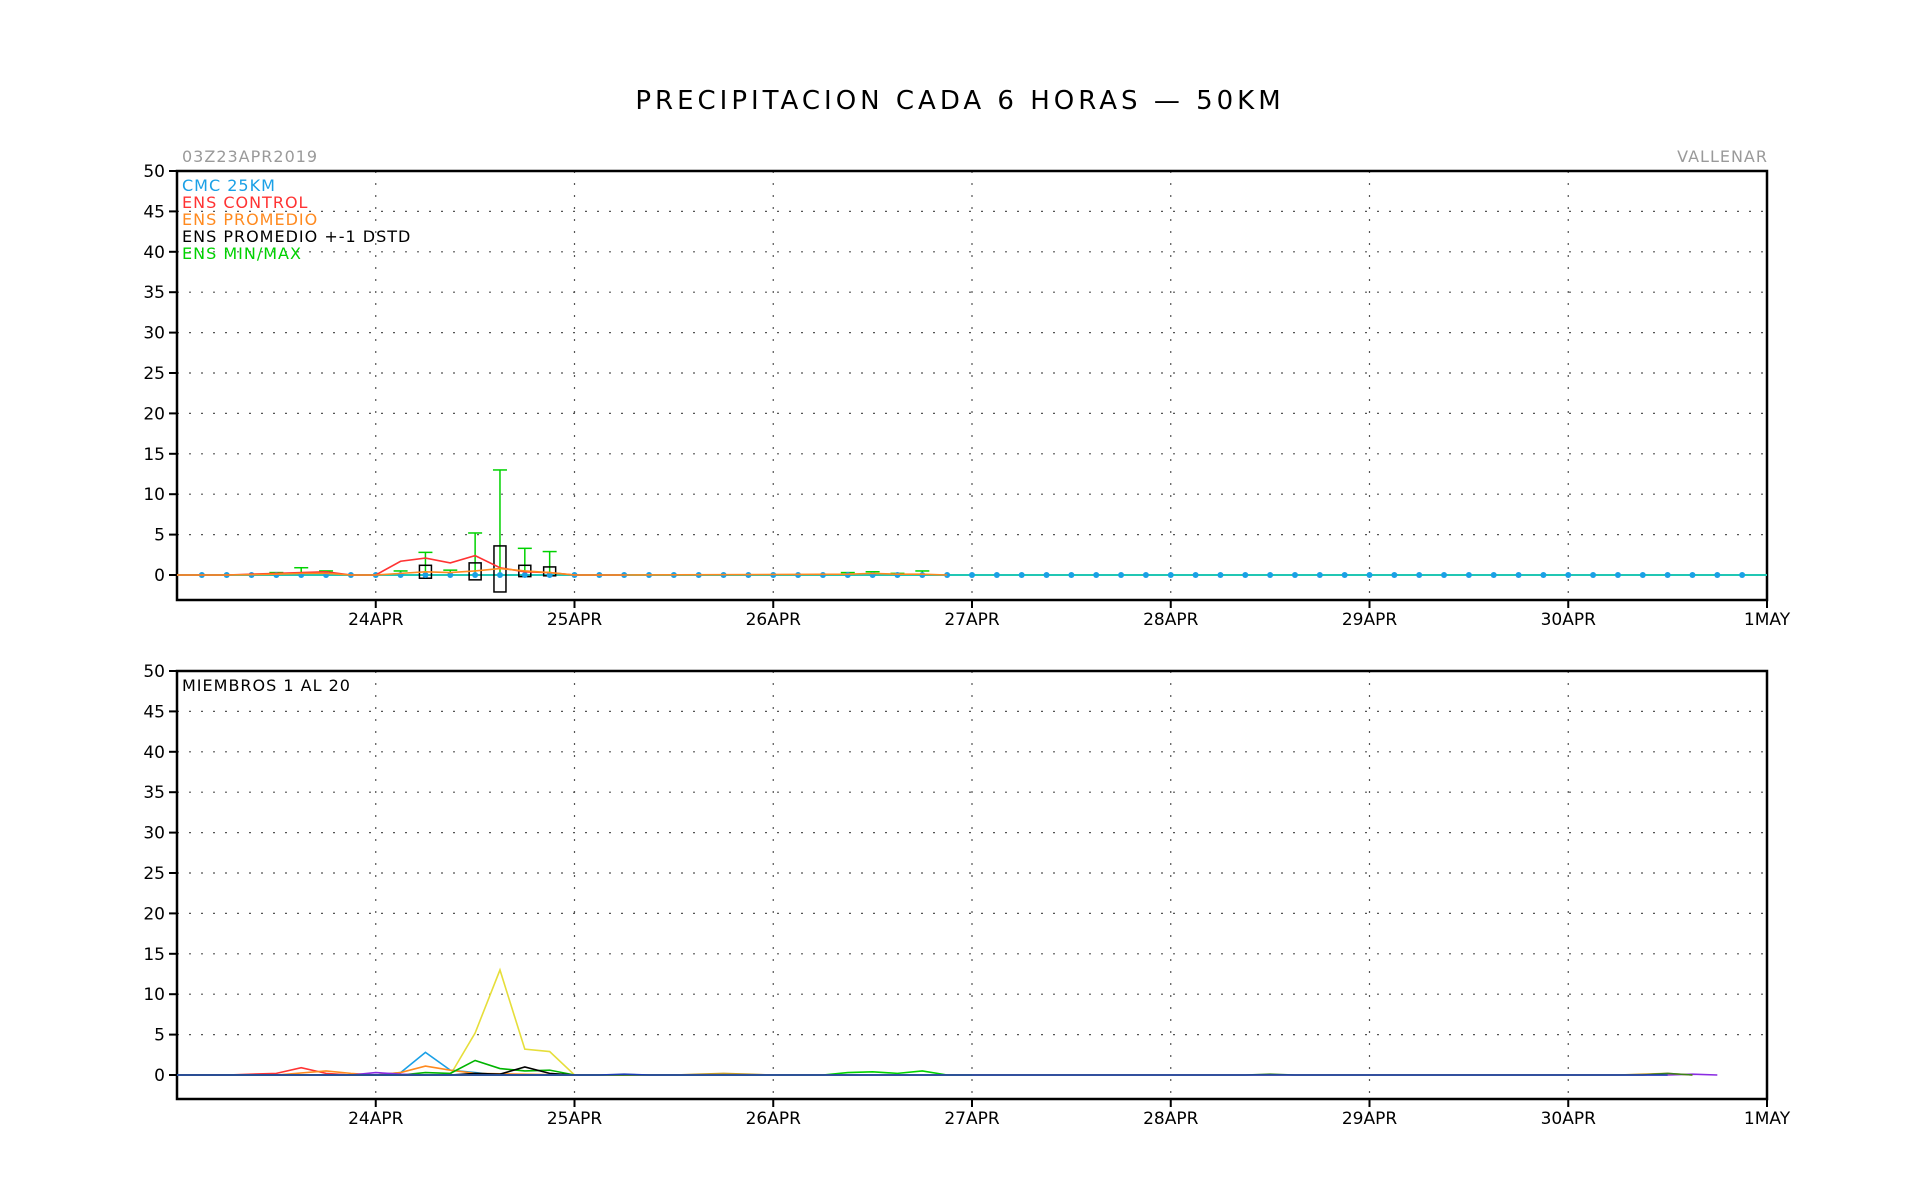 This screenshot has width=1920, height=1200. I want to click on chart-title: PRECIPITACION CADA 6 HORAS — 50KM, so click(959, 101).